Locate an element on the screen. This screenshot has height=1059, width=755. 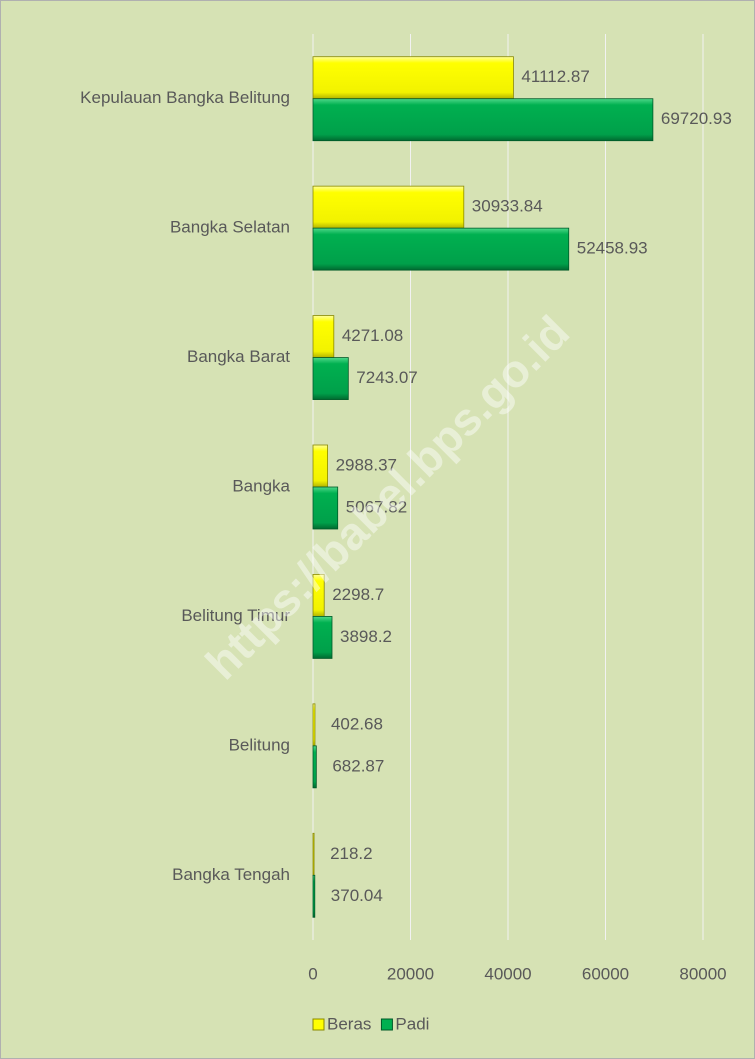
value-label: 30933.84 is located at coordinates (507, 206).